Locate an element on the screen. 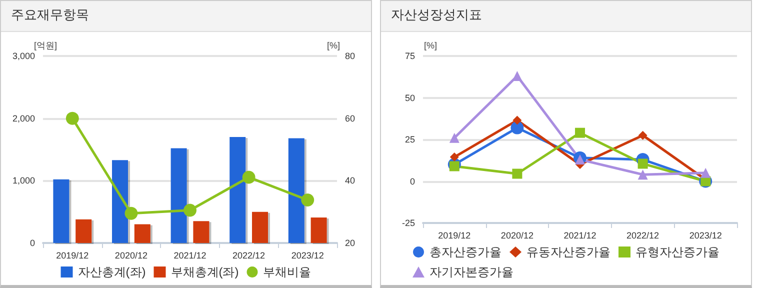 This screenshot has height=288, width=760. legend-label: 자산총계(좌) is located at coordinates (112, 272).